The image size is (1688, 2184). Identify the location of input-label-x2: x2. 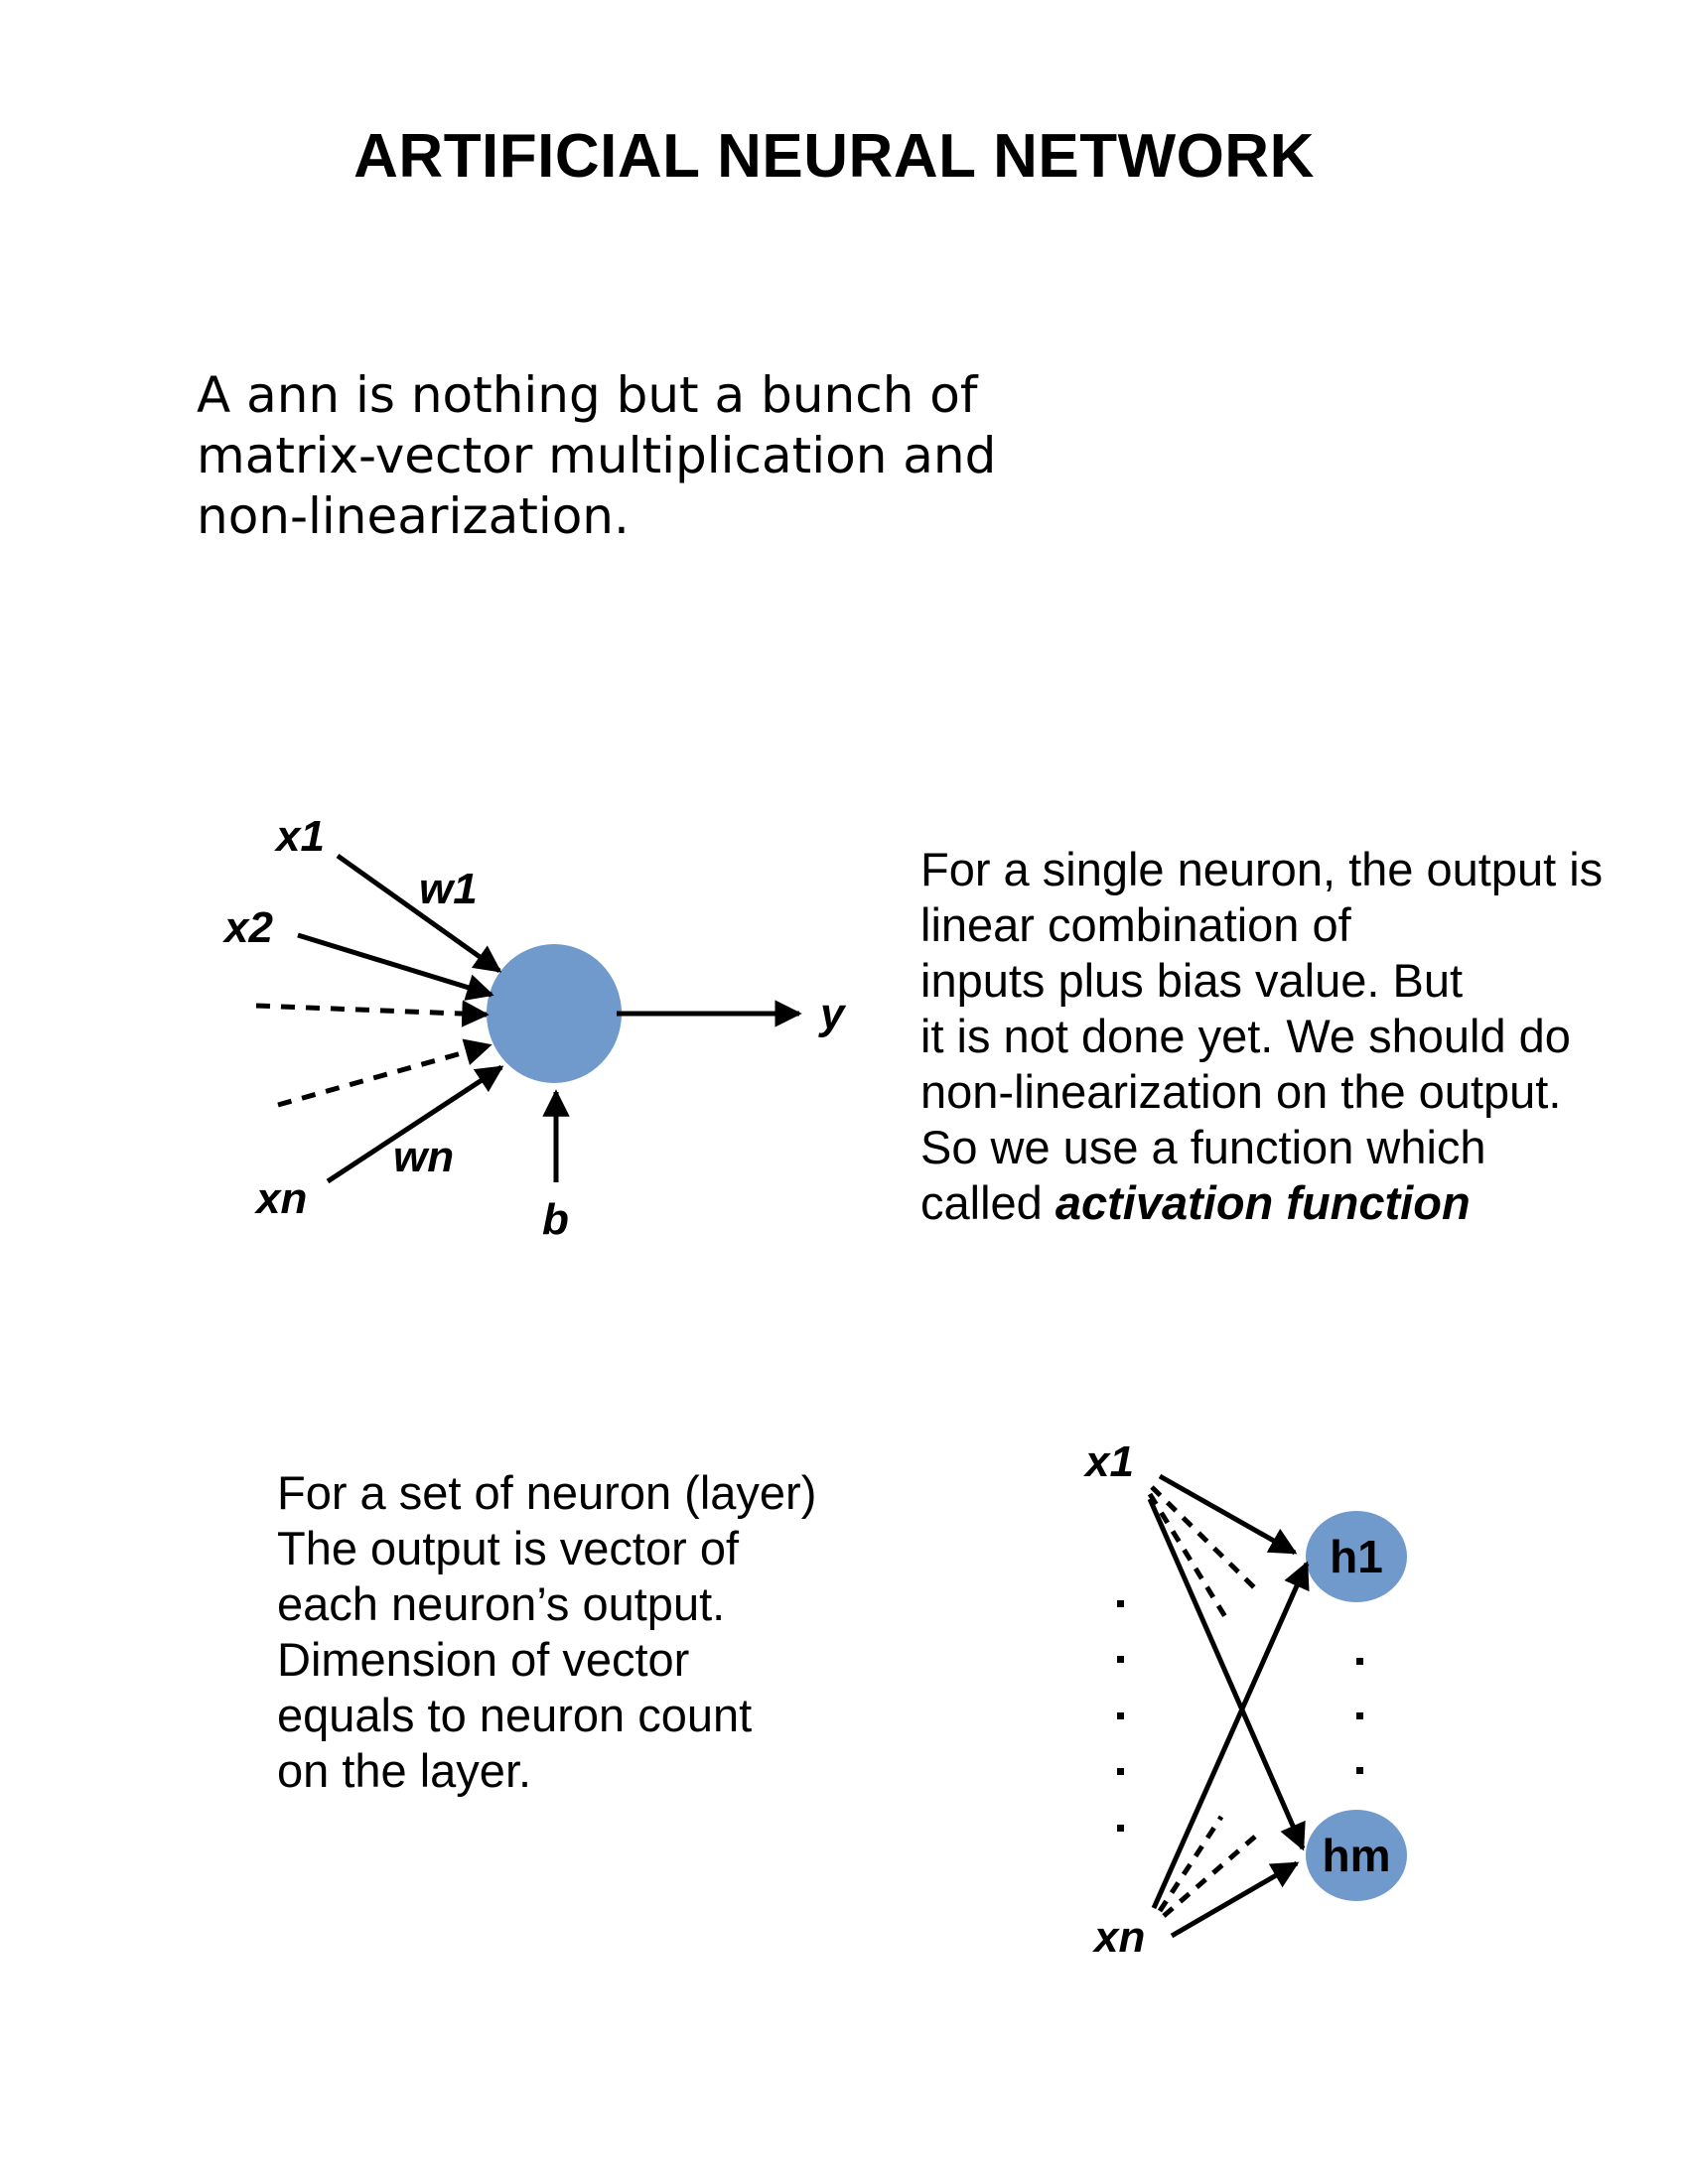
(247, 927).